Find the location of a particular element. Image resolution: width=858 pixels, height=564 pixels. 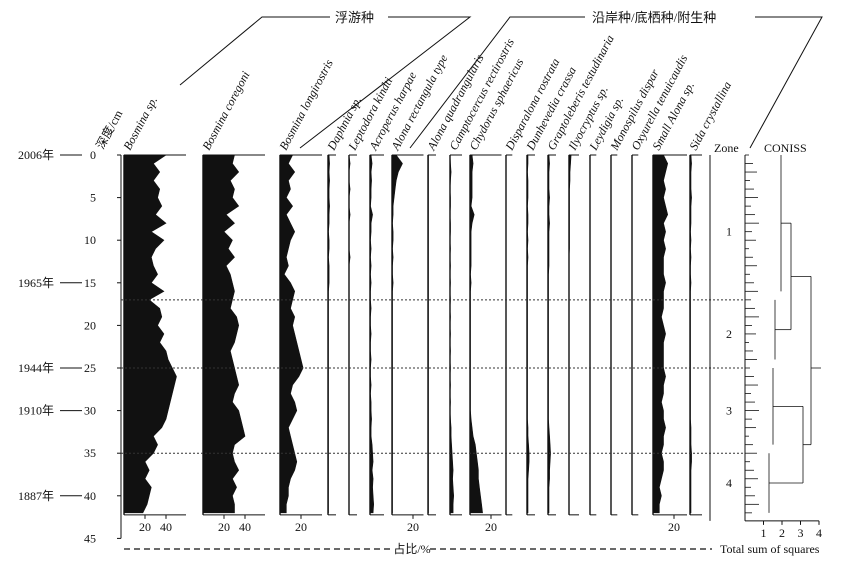

date-label-1887年: 1887年 is located at coordinates (36, 496).